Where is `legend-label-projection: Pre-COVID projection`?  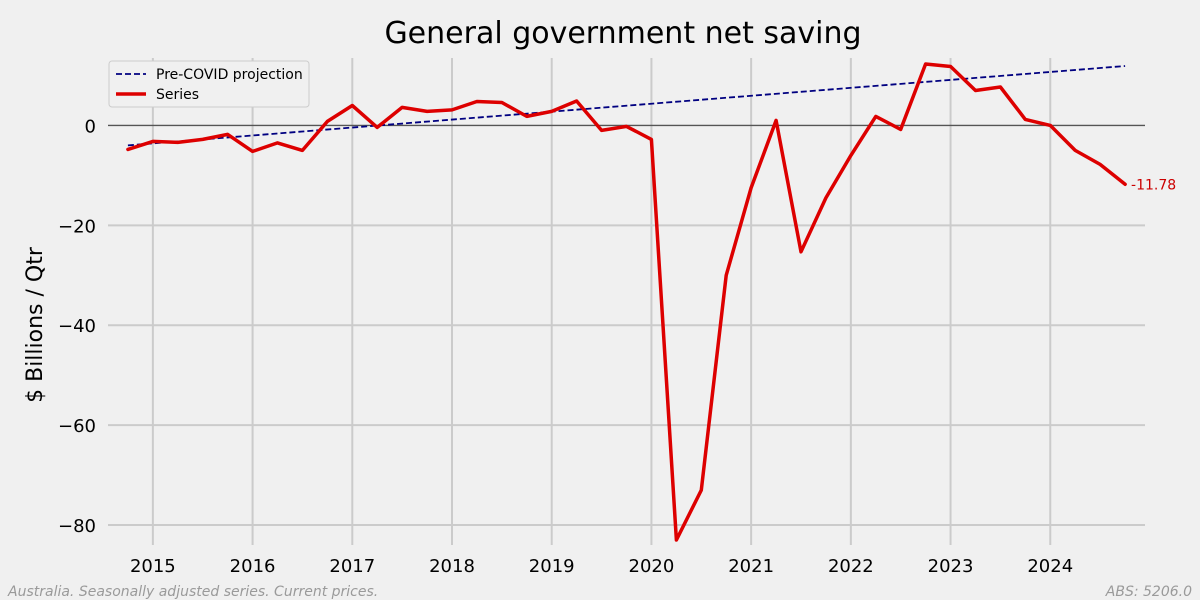 legend-label-projection: Pre-COVID projection is located at coordinates (229, 75).